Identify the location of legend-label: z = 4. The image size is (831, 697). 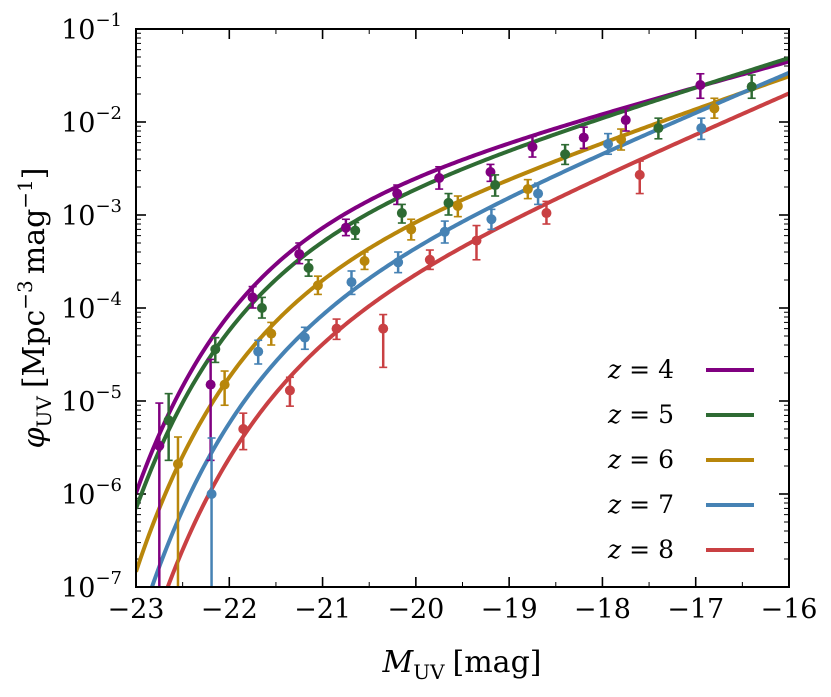
(640, 369).